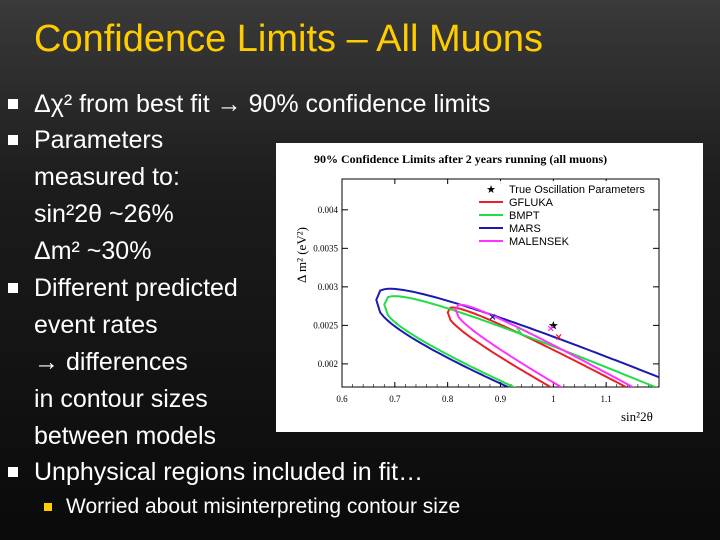  Describe the element at coordinates (539, 242) in the screenshot. I see `legend-label: MALENSEK` at that location.